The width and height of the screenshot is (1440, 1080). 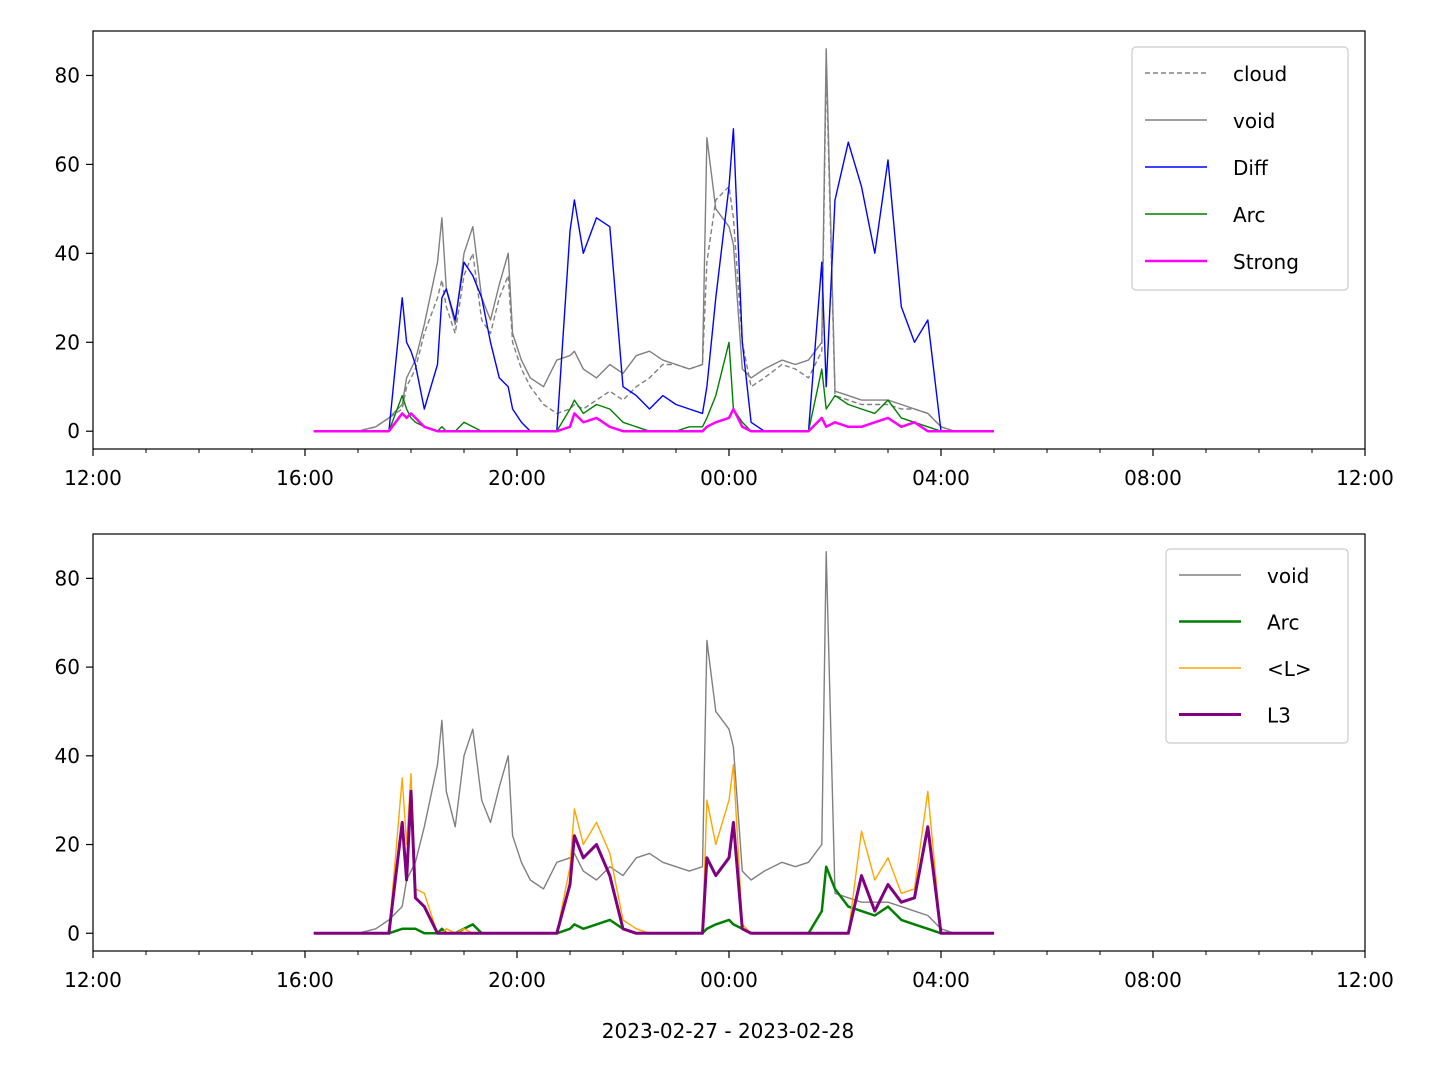 What do you see at coordinates (1289, 669) in the screenshot?
I see `bottom-legend-label-l: <L>` at bounding box center [1289, 669].